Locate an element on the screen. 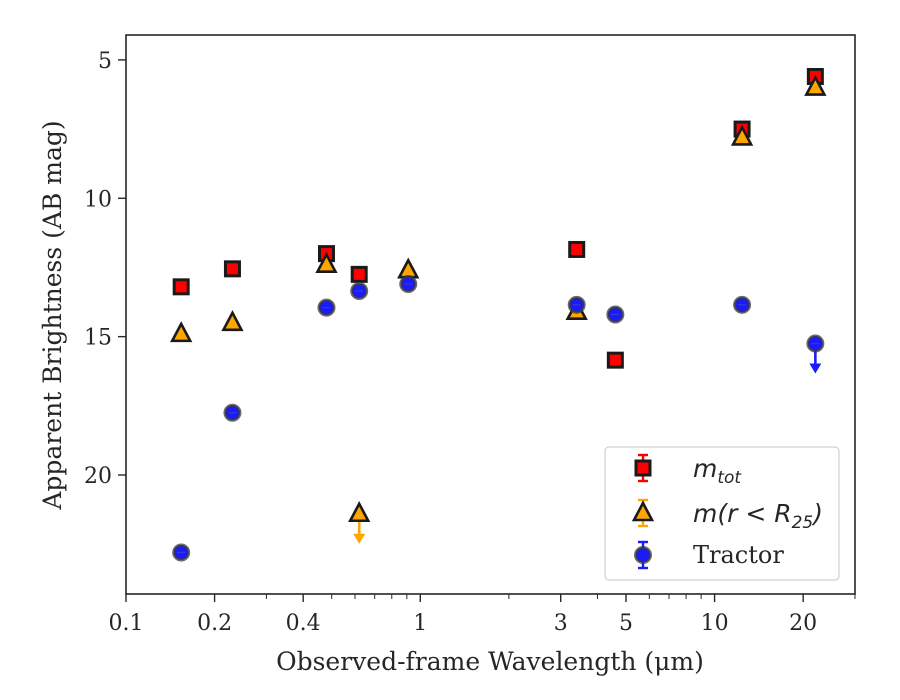  legend-box is located at coordinates (722, 513).